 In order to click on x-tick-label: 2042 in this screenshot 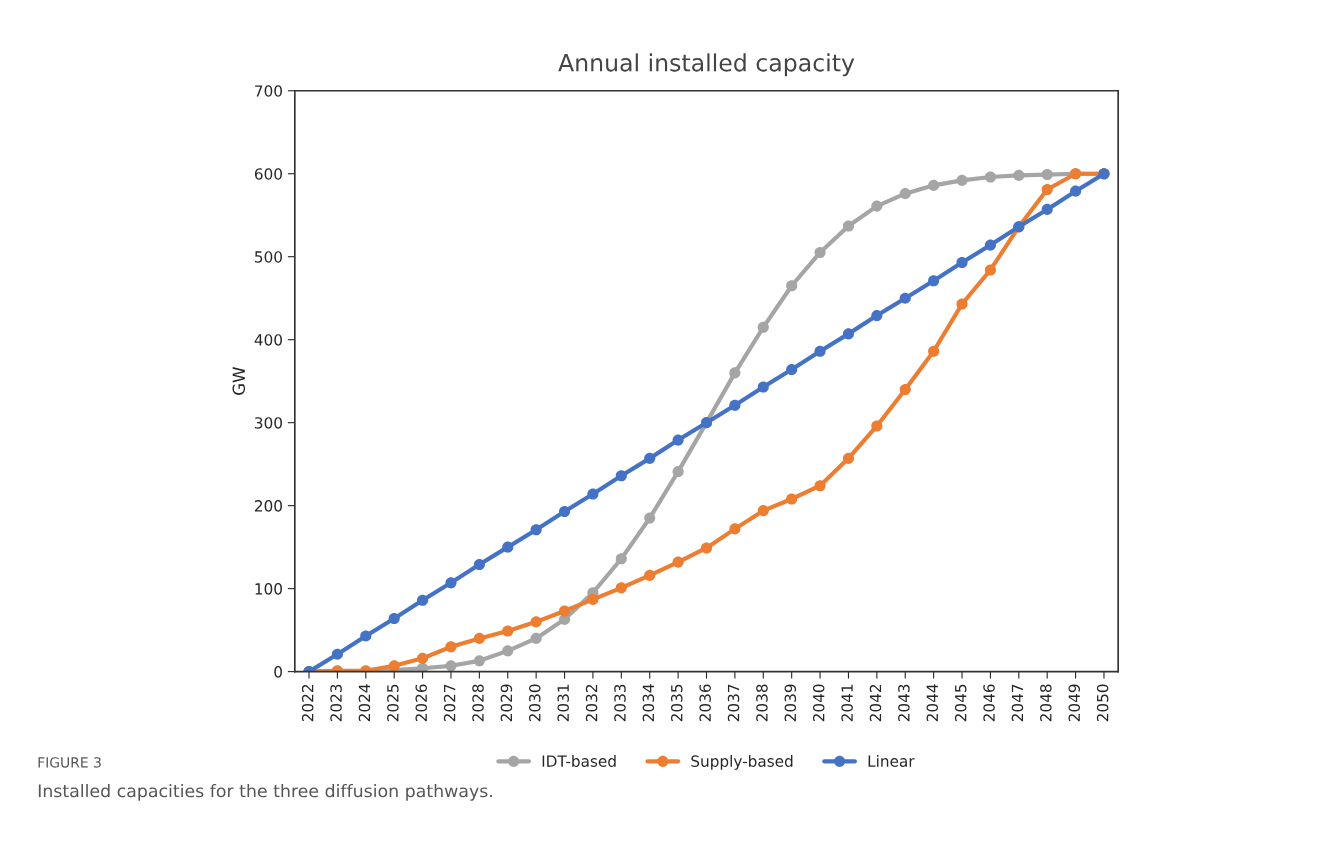, I will do `click(875, 703)`.